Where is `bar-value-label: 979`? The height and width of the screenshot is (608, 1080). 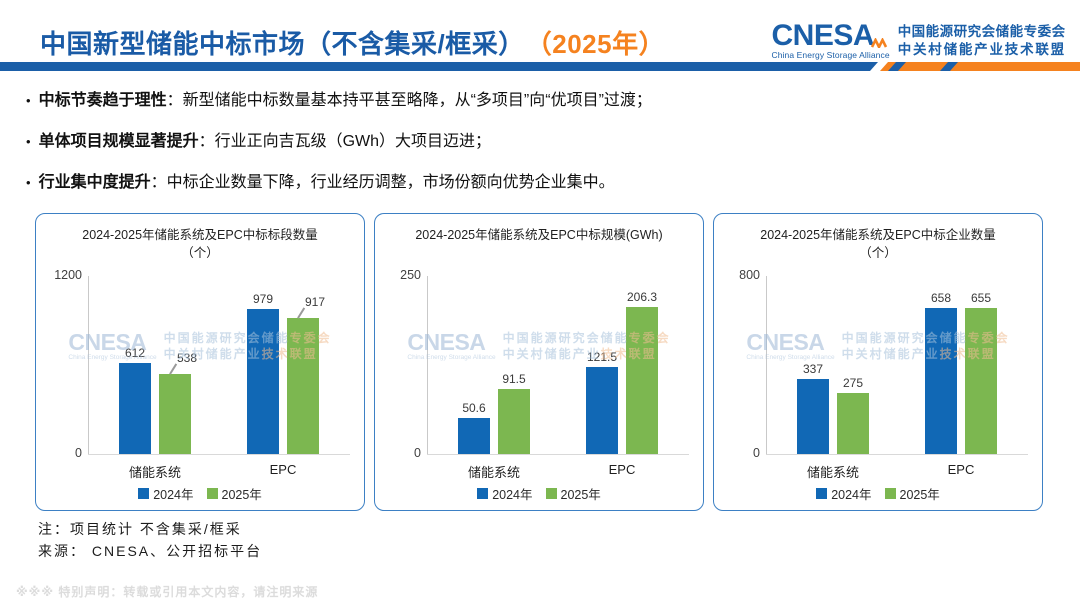
bar-value-label: 979 is located at coordinates (263, 299).